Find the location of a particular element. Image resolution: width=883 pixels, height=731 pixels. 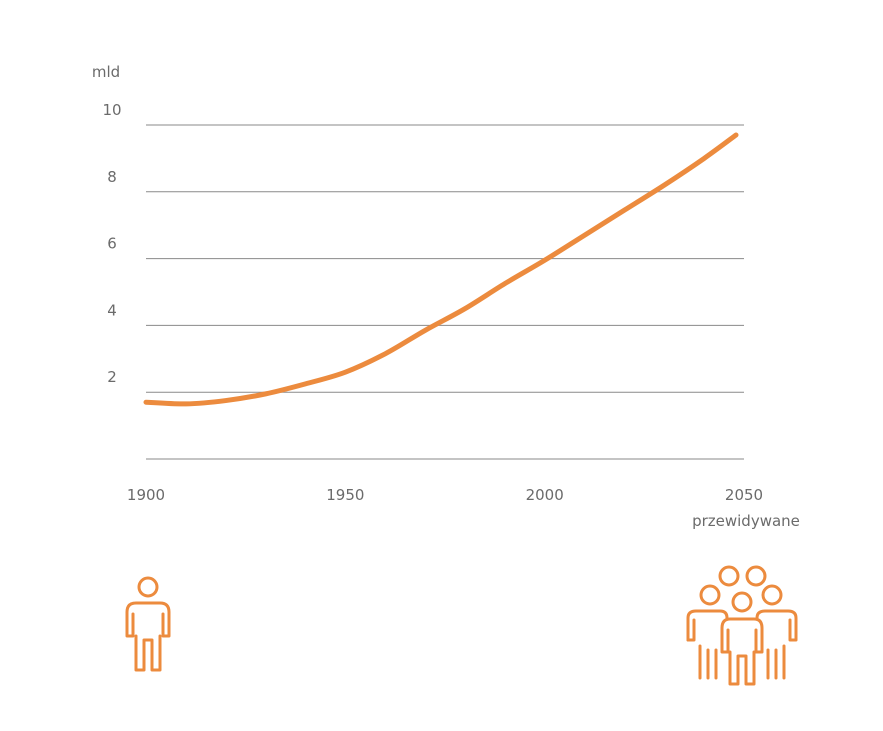

single-person-icon is located at coordinates (148, 624).